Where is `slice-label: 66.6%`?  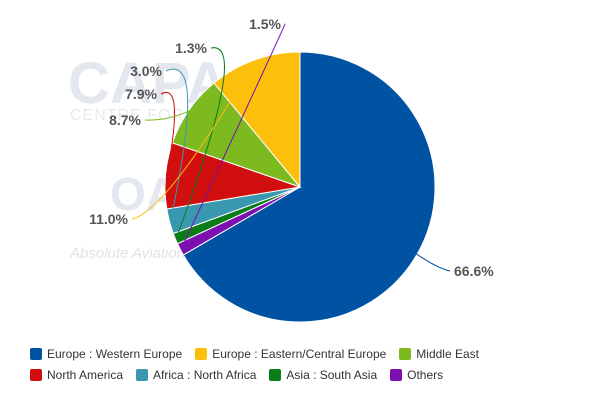 slice-label: 66.6% is located at coordinates (474, 271).